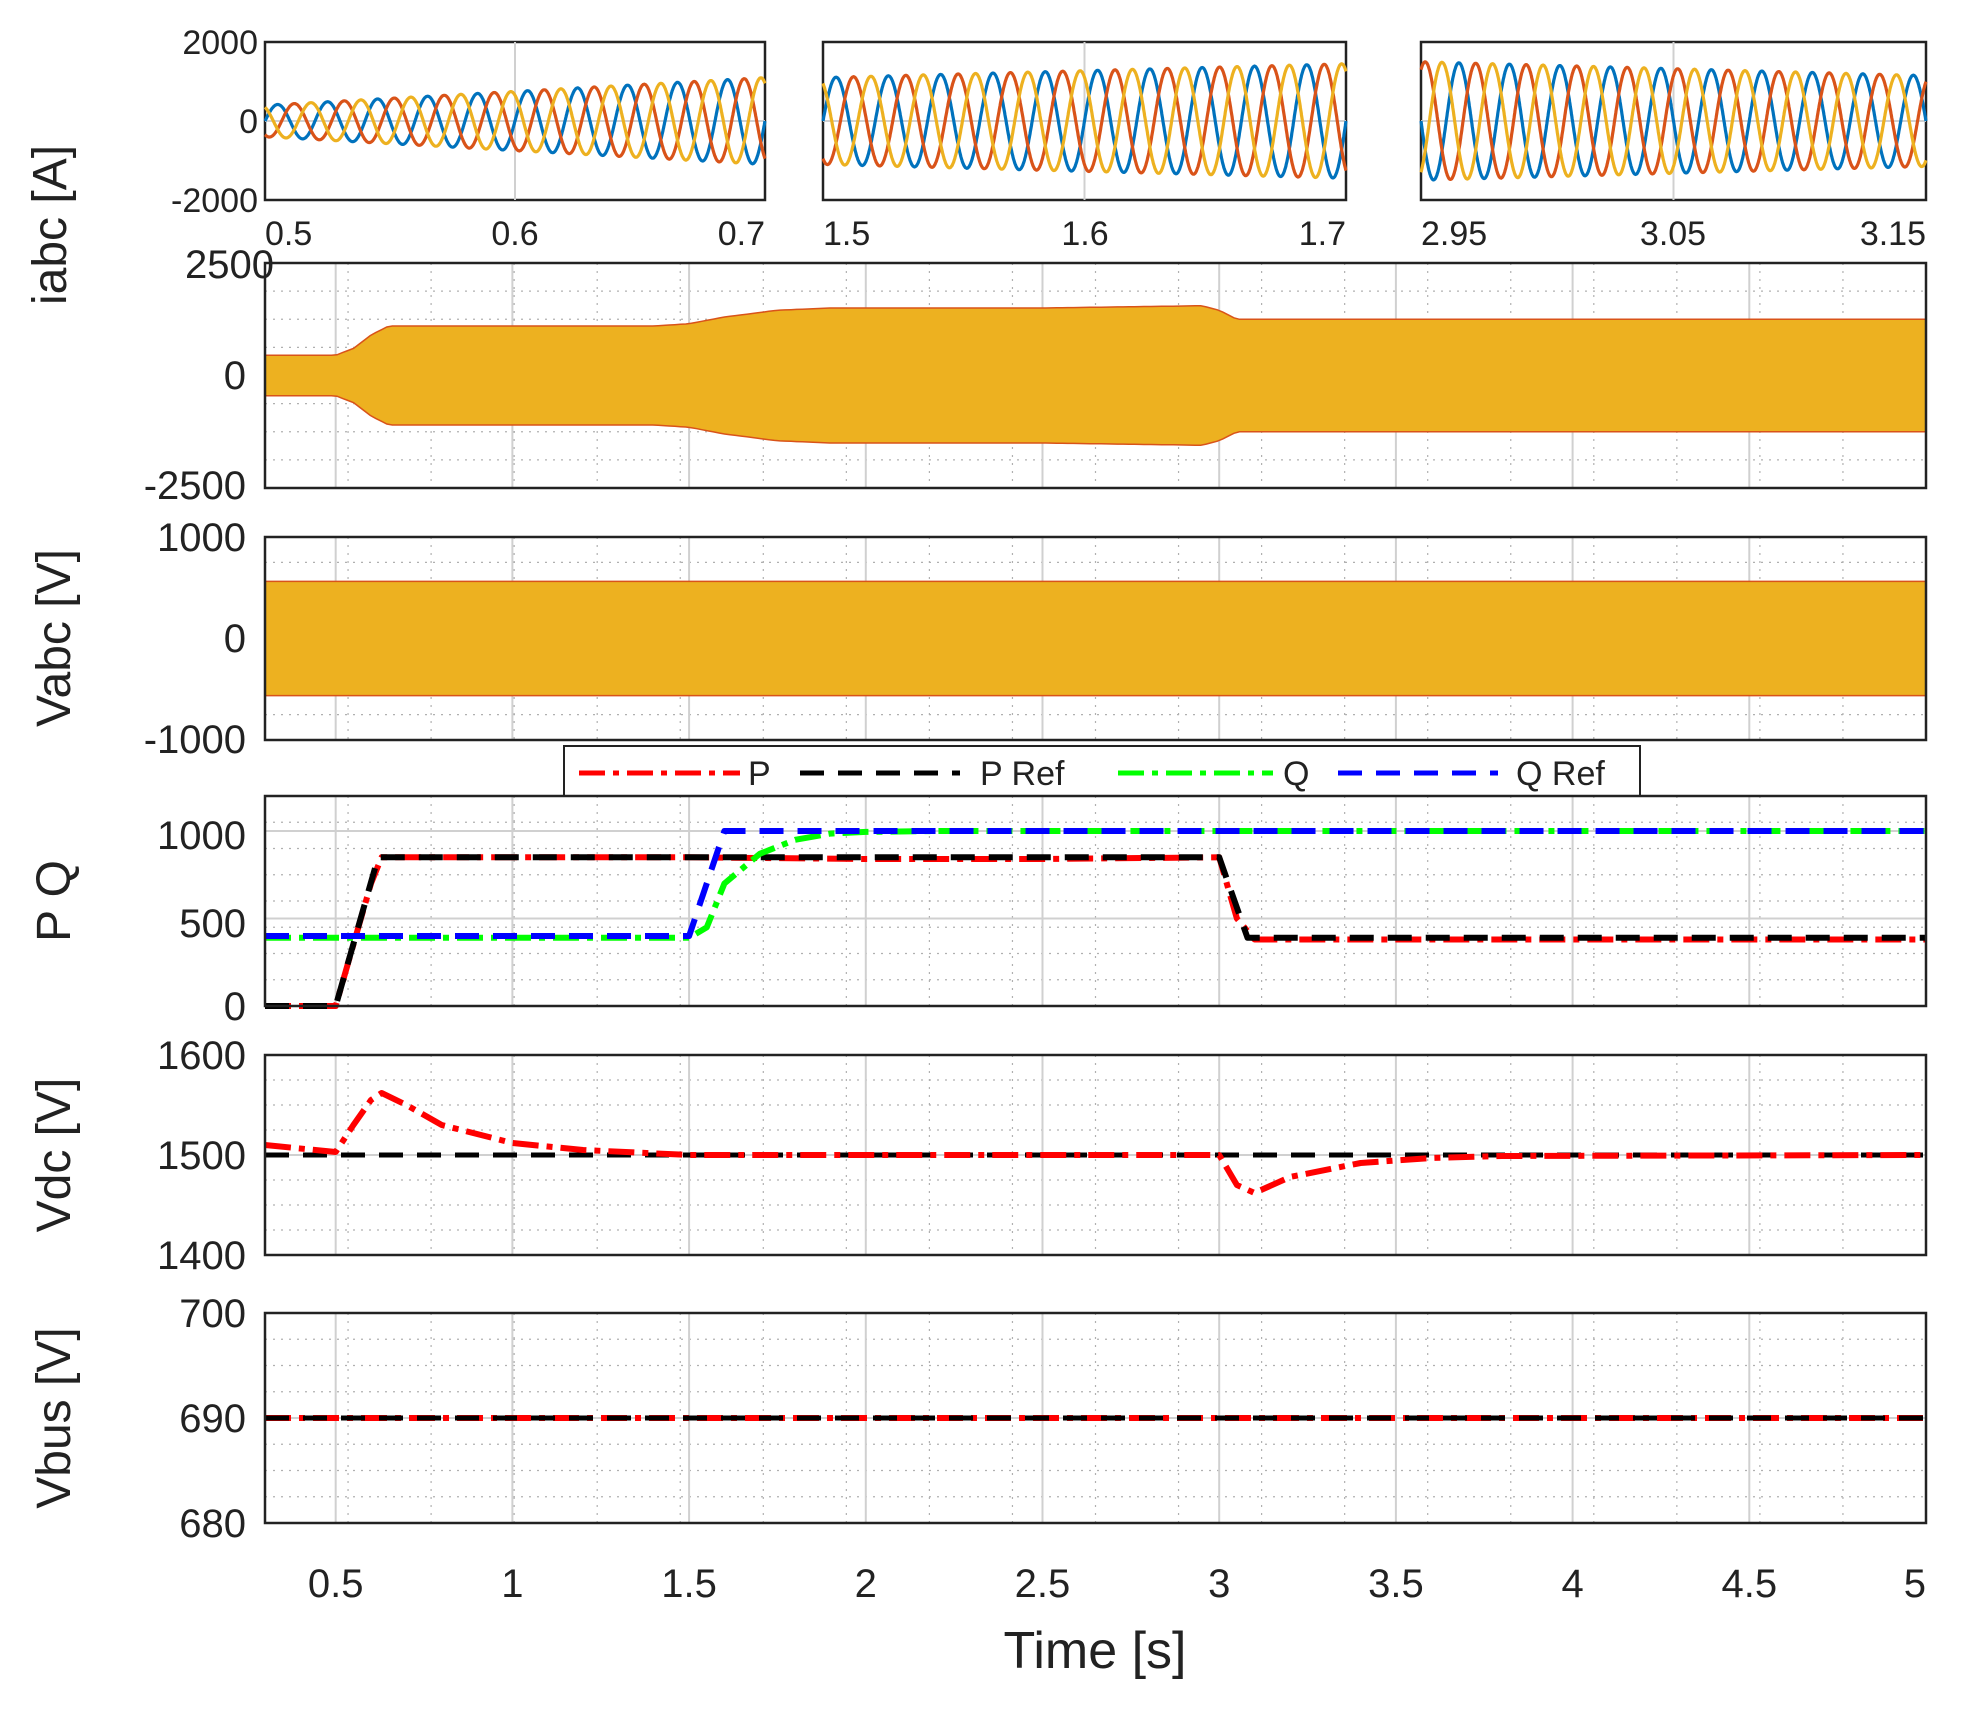  I want to click on time-tick-2: 2, so click(866, 1584).